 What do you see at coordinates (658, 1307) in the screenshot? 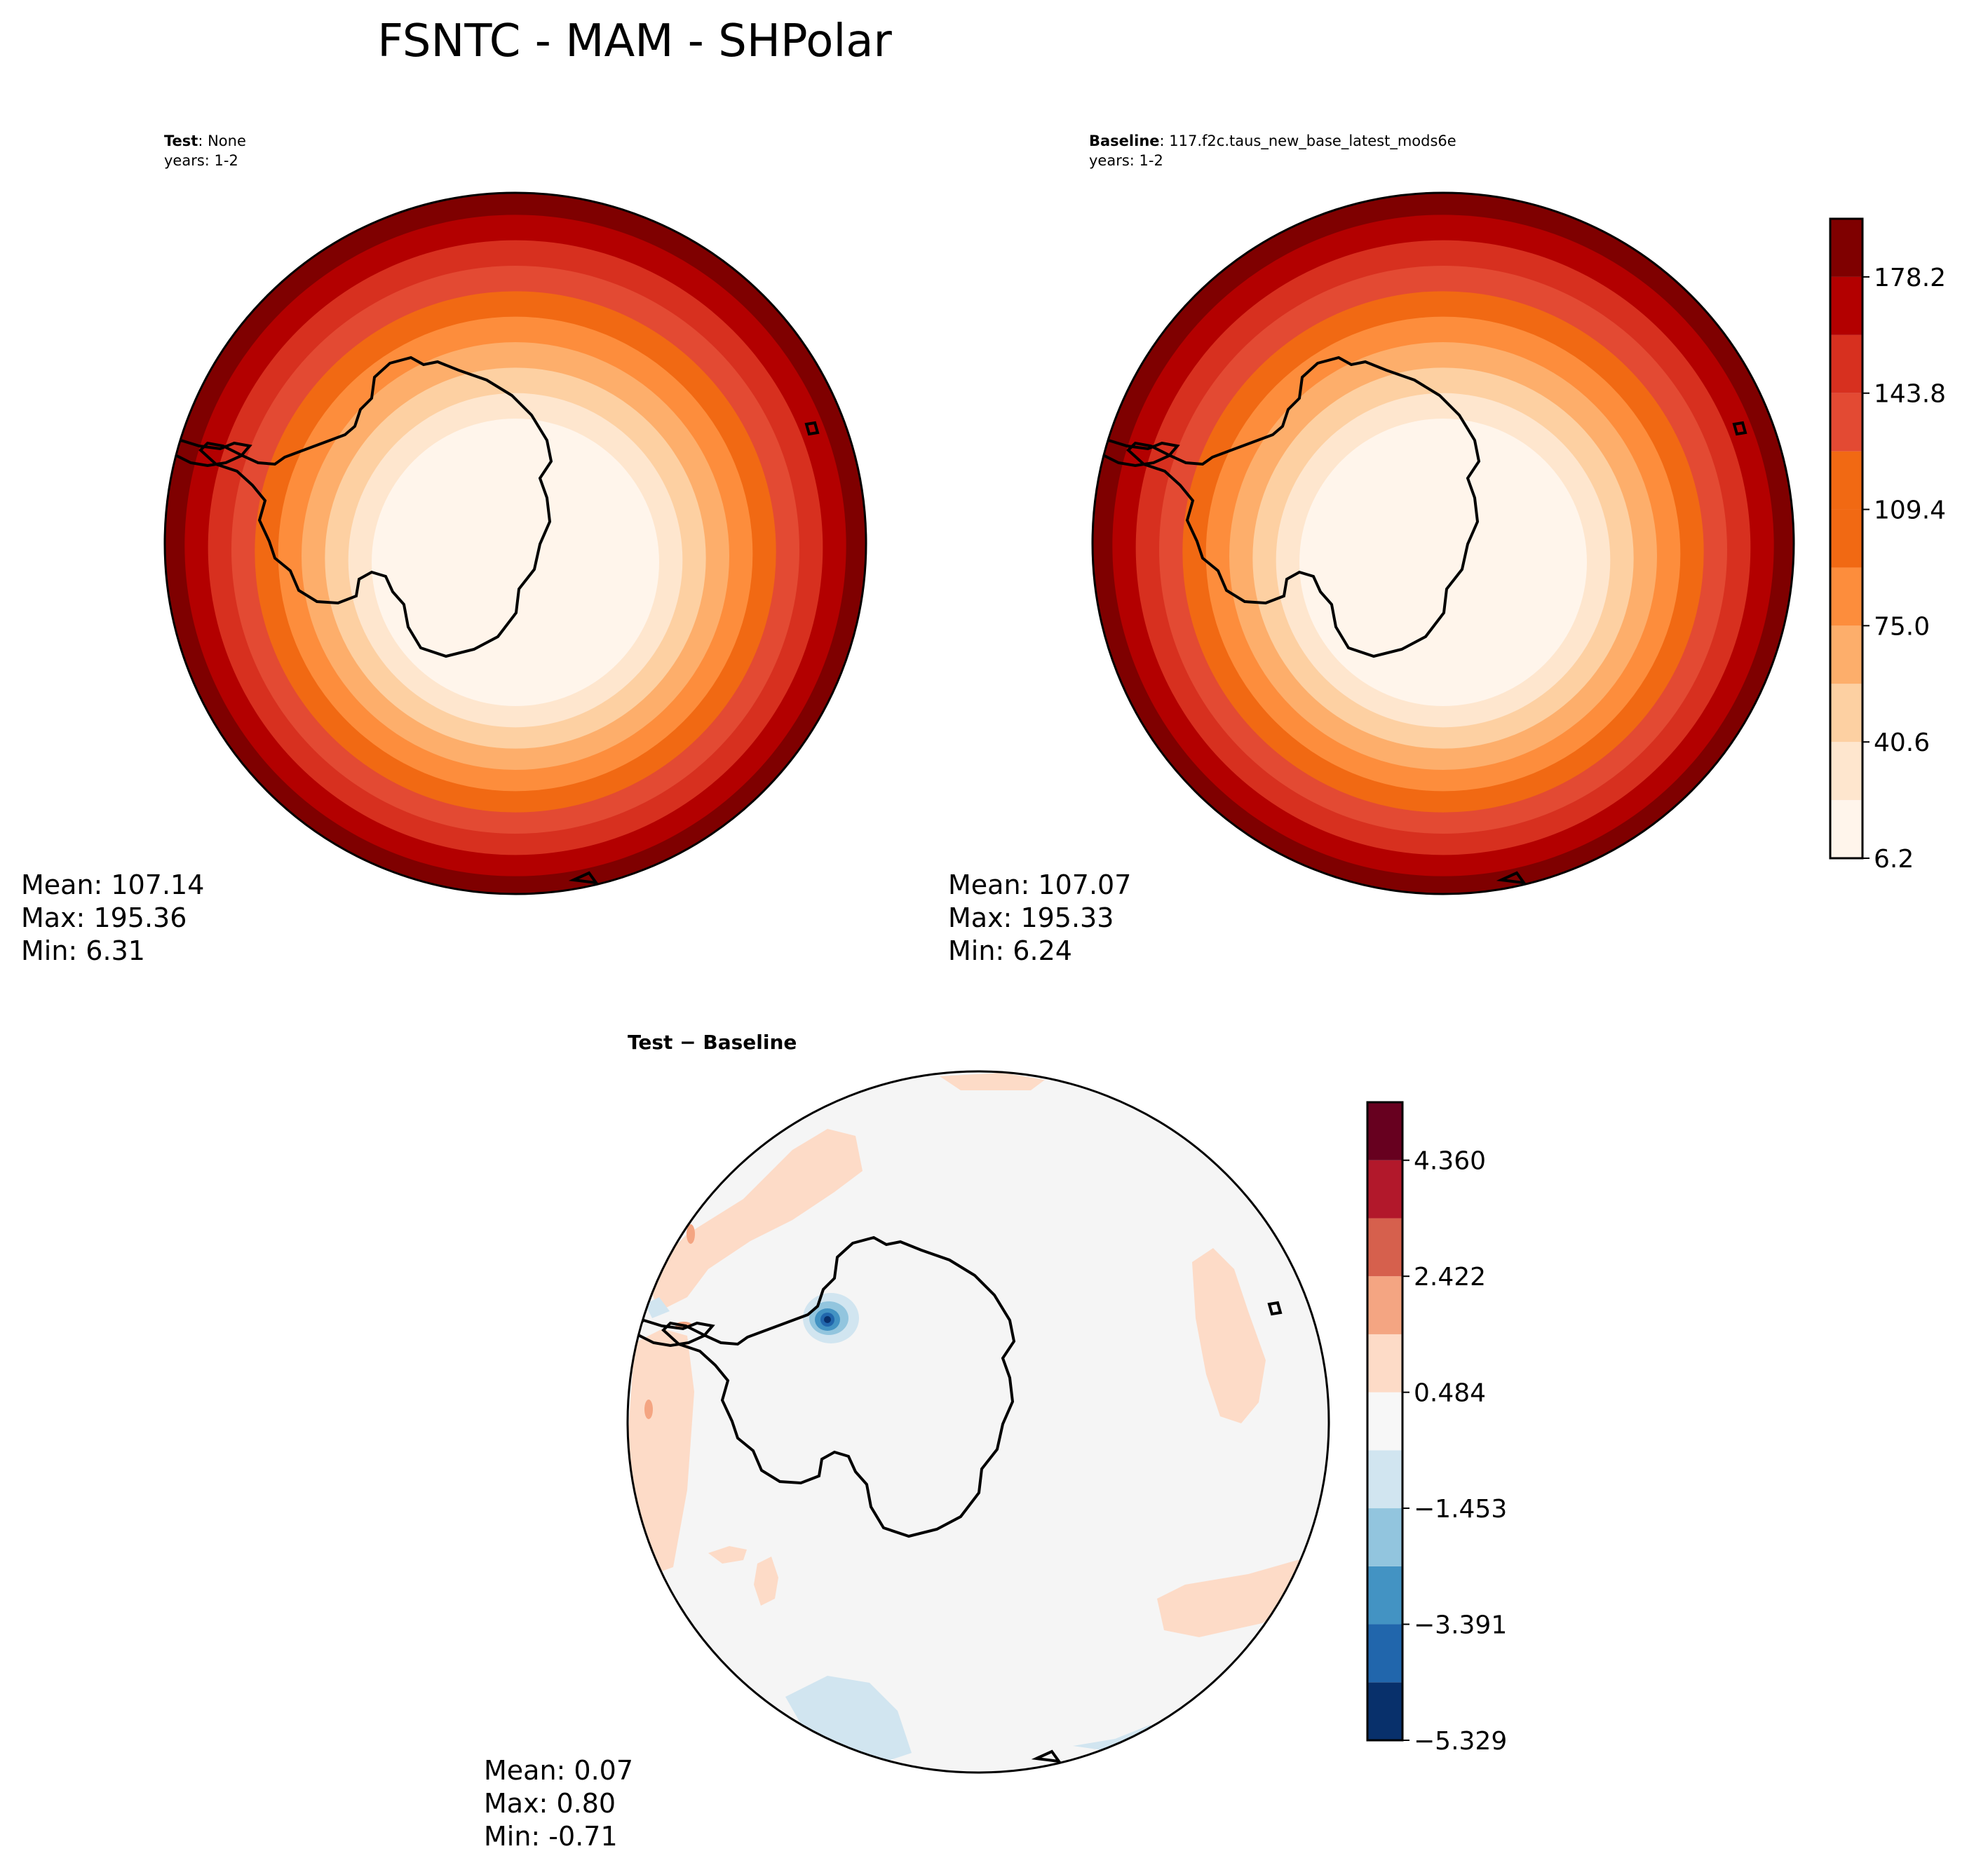
I see `diff-negative-region` at bounding box center [658, 1307].